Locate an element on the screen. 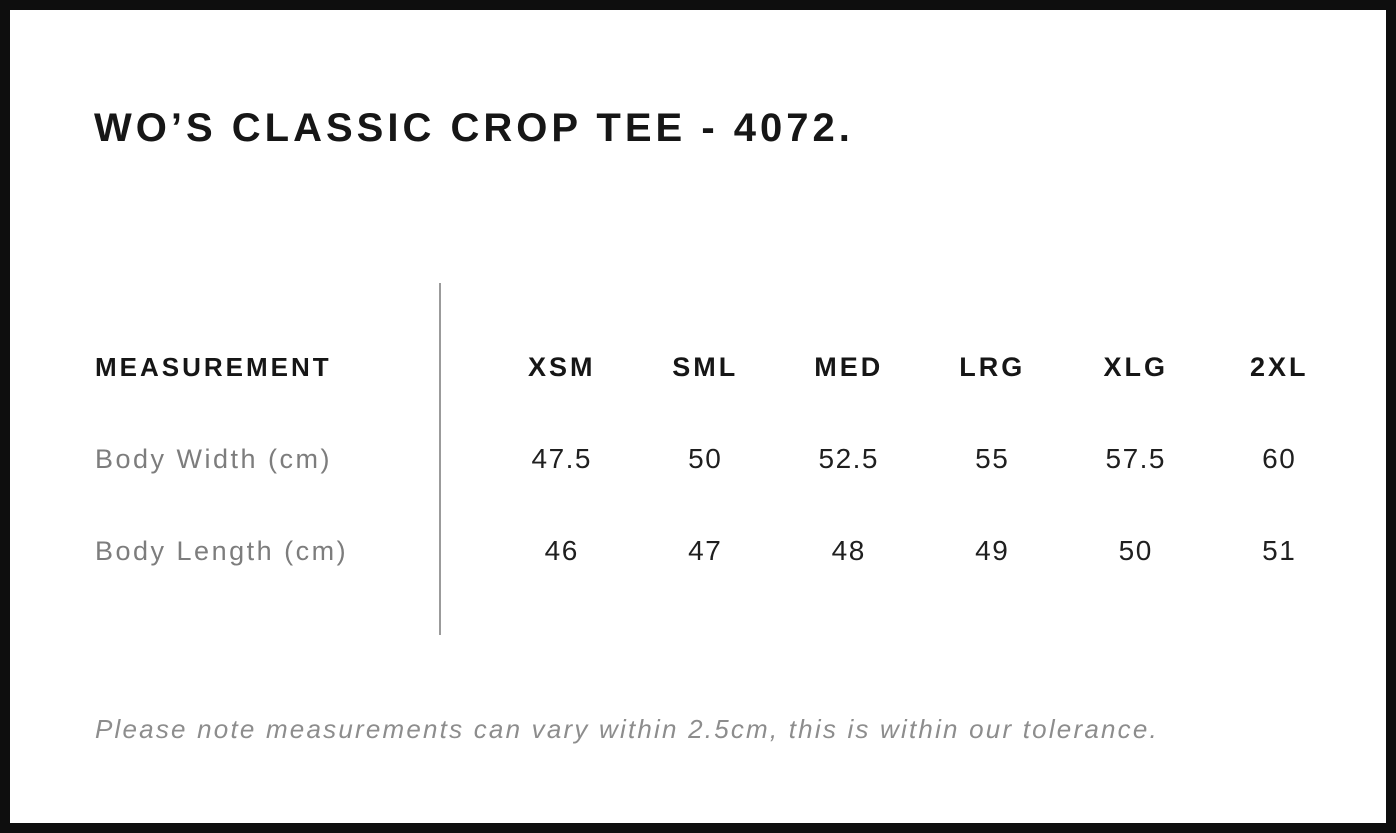 This screenshot has width=1396, height=833. row-label-body-length: Body Length (cm) is located at coordinates (222, 550).